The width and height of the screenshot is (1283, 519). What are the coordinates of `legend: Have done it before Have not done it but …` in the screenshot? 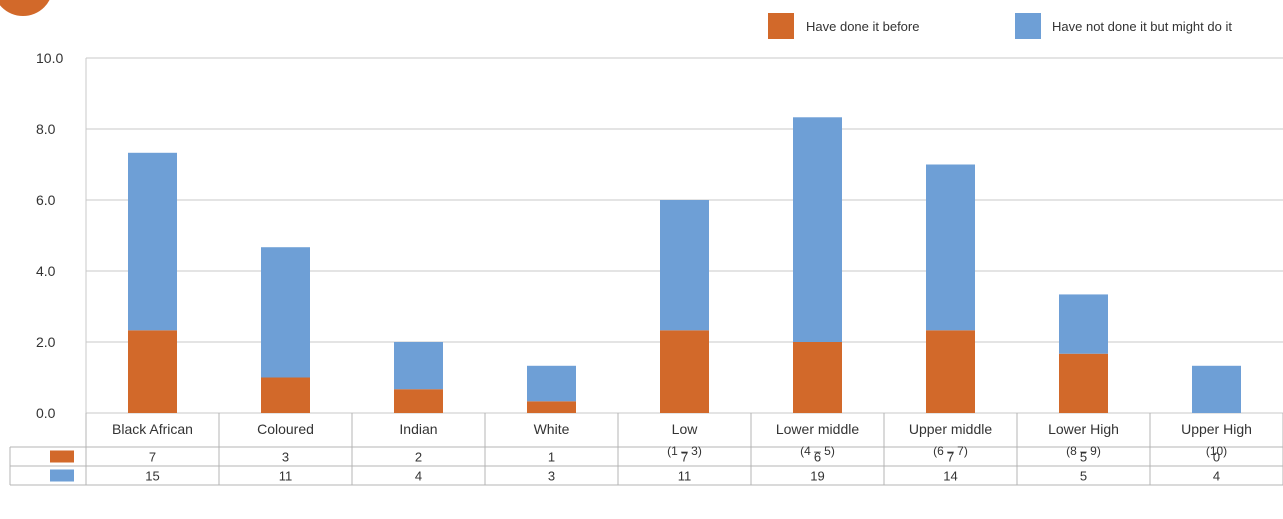 It's located at (1000, 26).